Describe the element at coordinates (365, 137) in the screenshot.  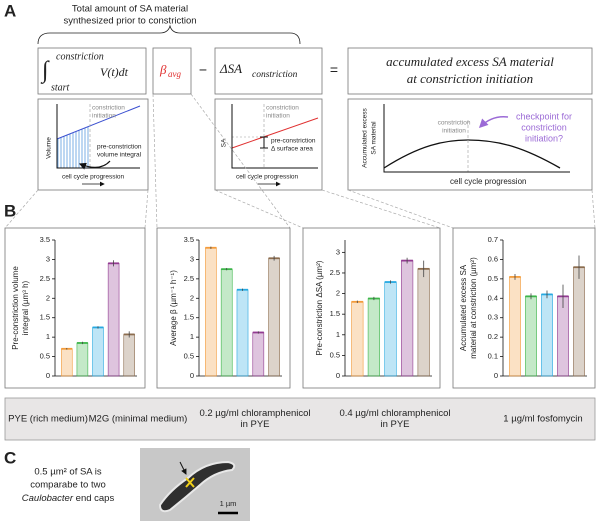
I see `schematic-ylabel: Accumulated excess` at that location.